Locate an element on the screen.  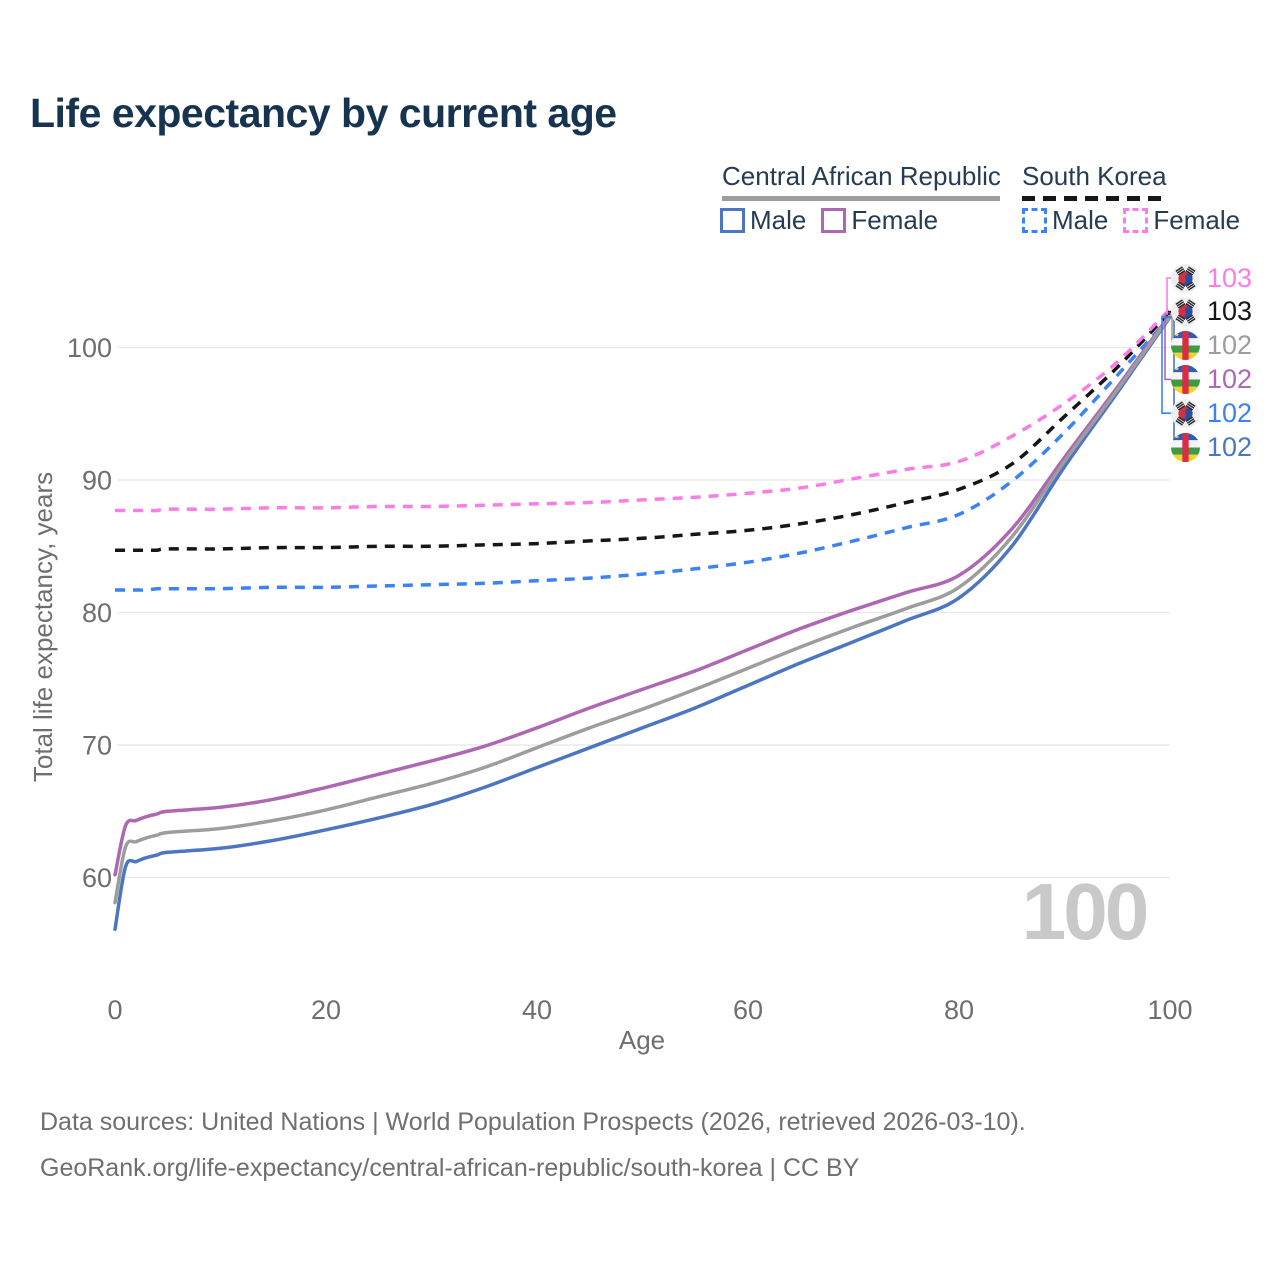
x-tick-label: 20 is located at coordinates (326, 1010).